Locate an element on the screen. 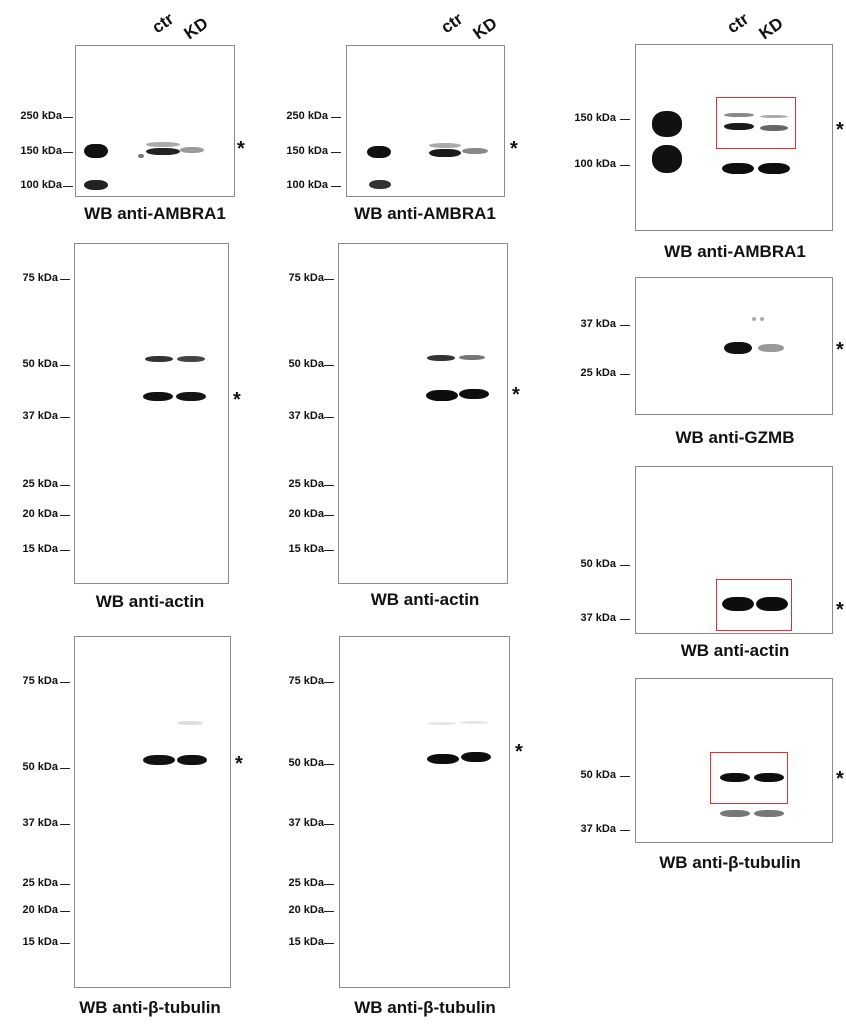 Image resolution: width=846 pixels, height=1026 pixels. speck is located at coordinates (762, 319).